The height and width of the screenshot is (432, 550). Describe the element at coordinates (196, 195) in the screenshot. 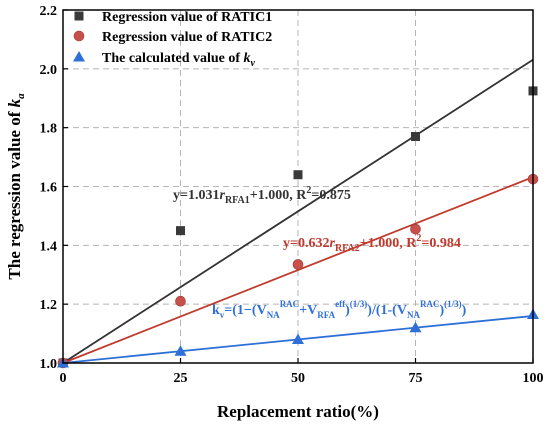

I see `eq1-a: y=1.031` at that location.